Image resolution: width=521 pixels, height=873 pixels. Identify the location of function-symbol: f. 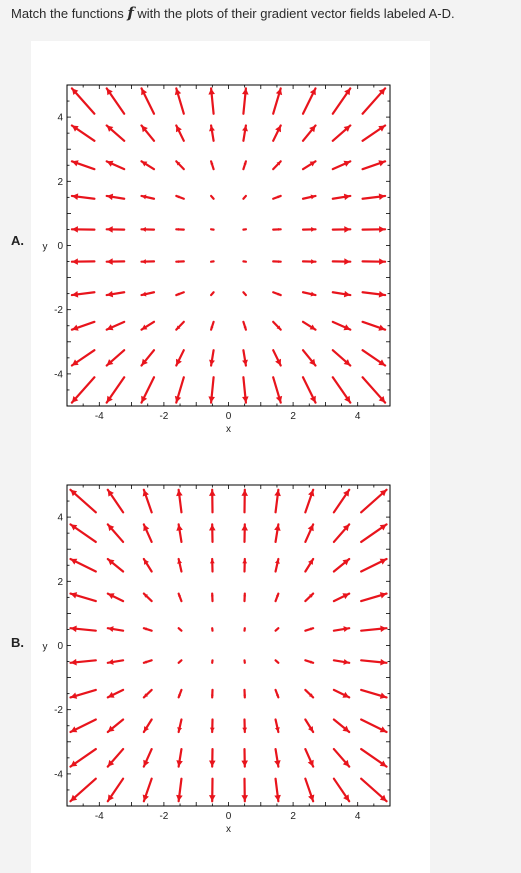
(130, 13).